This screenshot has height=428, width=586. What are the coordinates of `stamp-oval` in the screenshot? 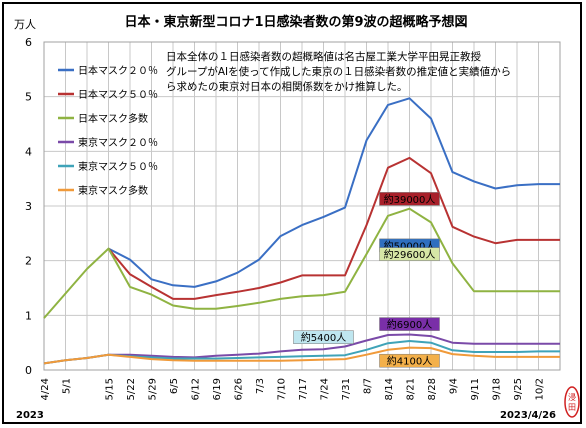 It's located at (572, 402).